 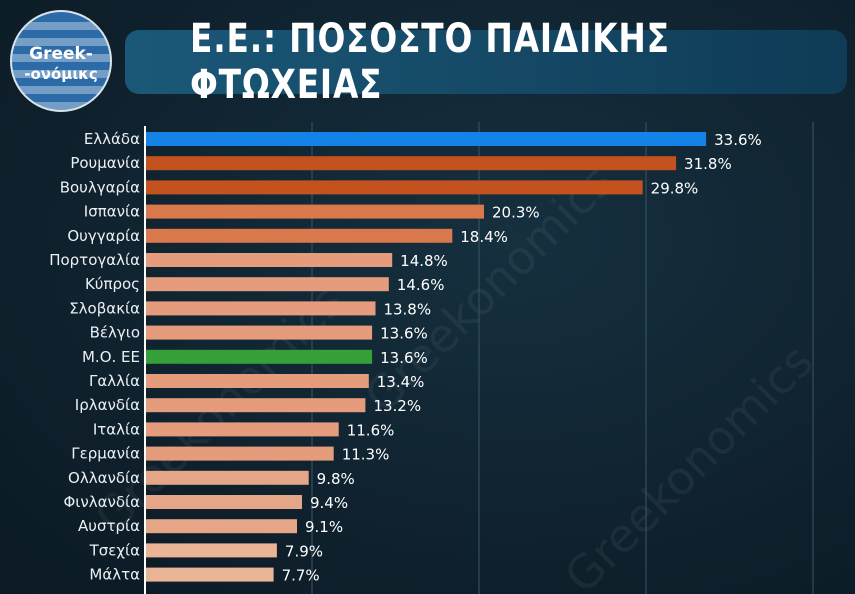 What do you see at coordinates (104, 308) in the screenshot?
I see `category-label: Σλοβακία` at bounding box center [104, 308].